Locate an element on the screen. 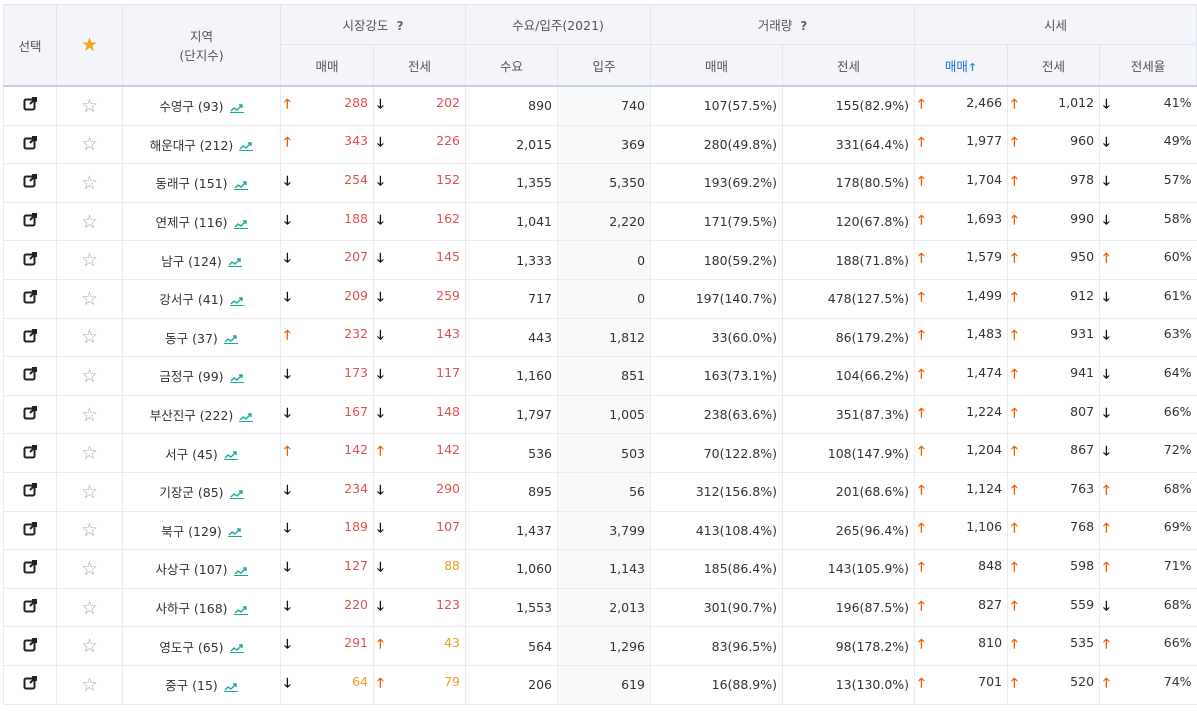 This screenshot has width=1197, height=711. region-cell: 서구 (45) is located at coordinates (201, 453).